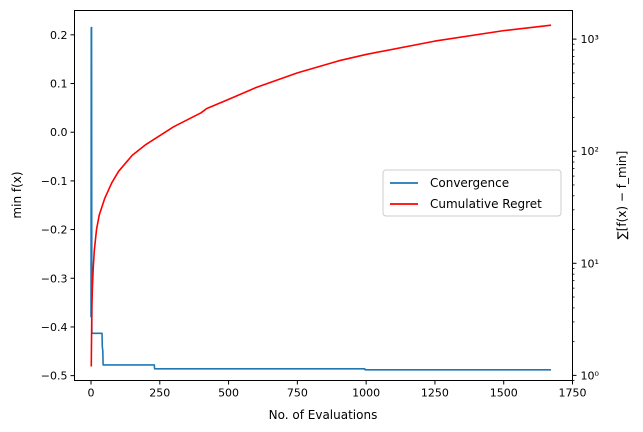  What do you see at coordinates (486, 204) in the screenshot?
I see `legend-label-cumulative-regret: Cumulative Regret` at bounding box center [486, 204].